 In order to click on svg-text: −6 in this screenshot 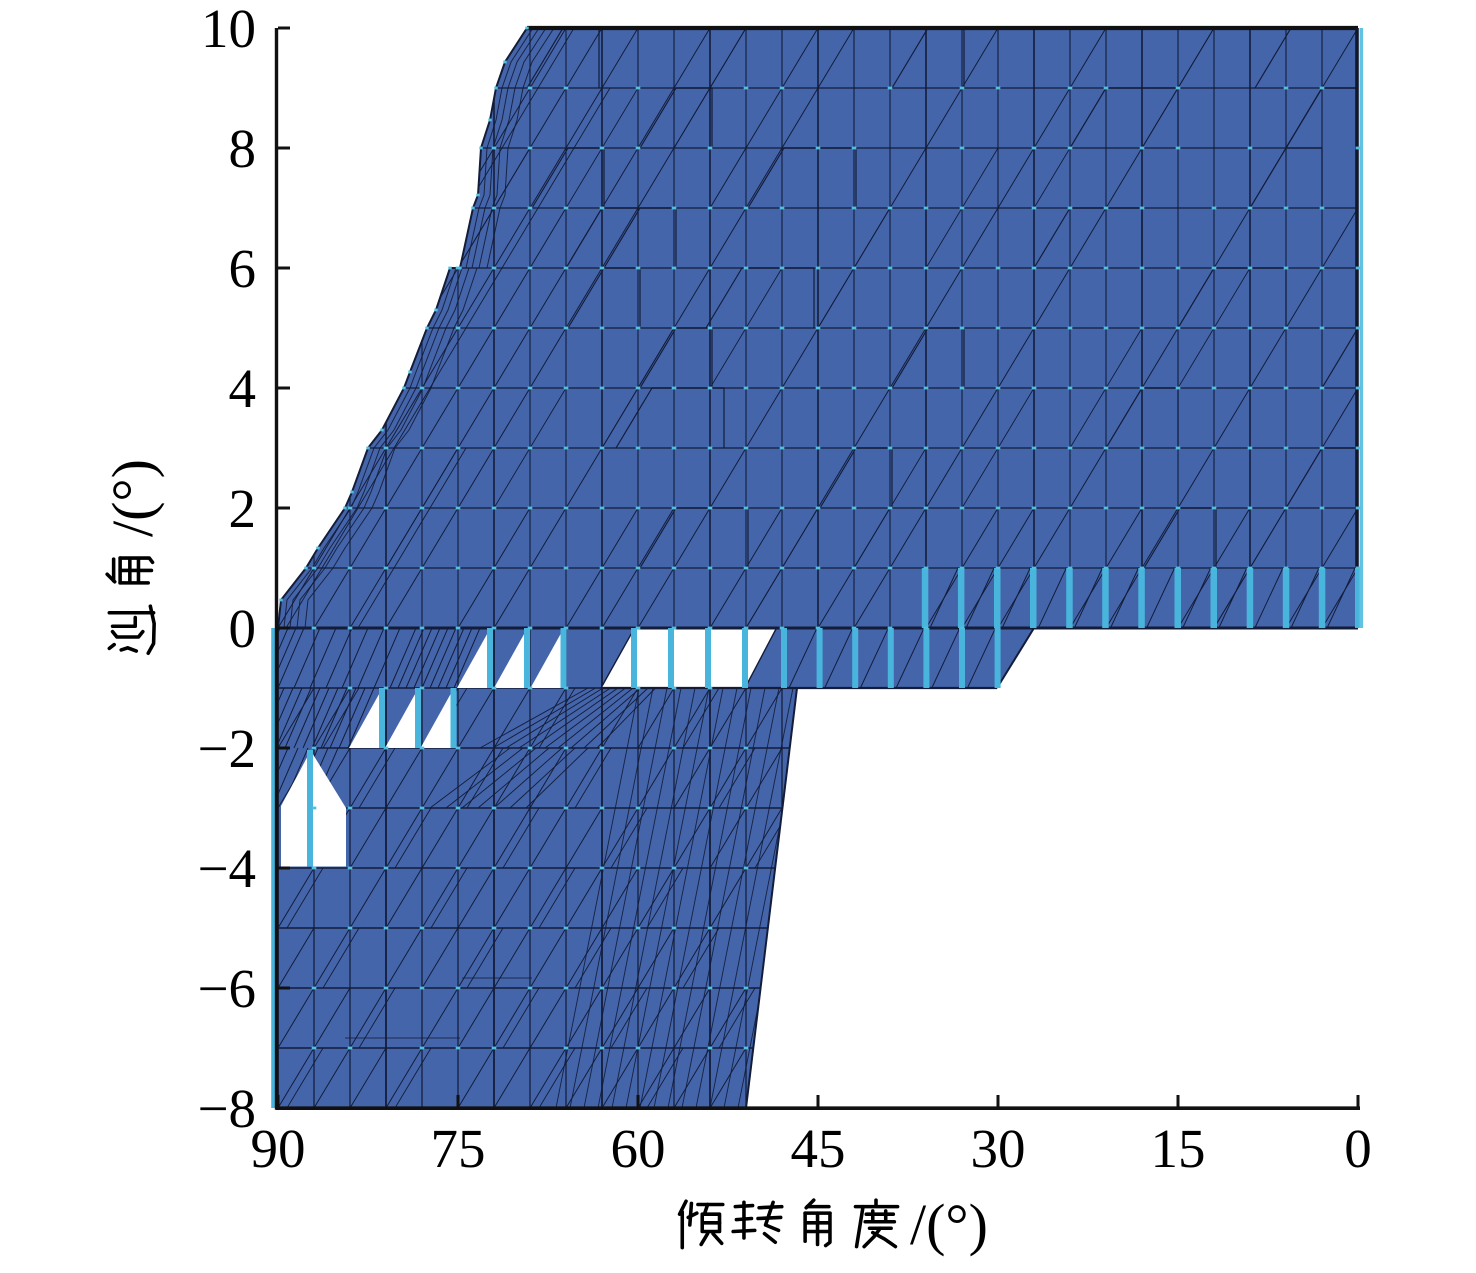, I will do `click(226, 988)`.